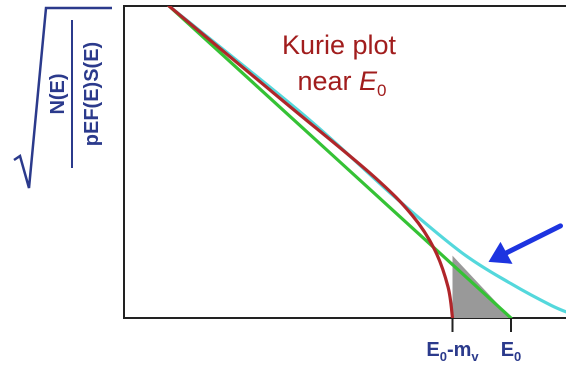  Describe the element at coordinates (475, 356) in the screenshot. I see `tick-subscript: v` at that location.